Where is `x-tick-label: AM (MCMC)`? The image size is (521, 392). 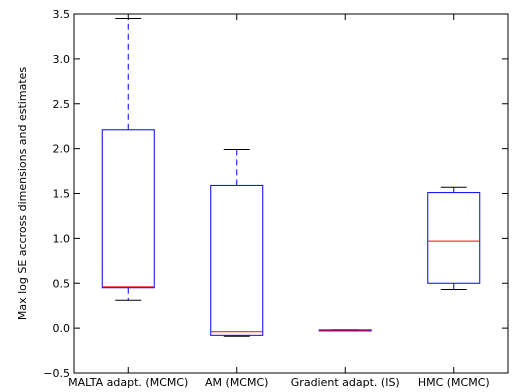 x-tick-label: AM (MCMC) is located at coordinates (236, 382).